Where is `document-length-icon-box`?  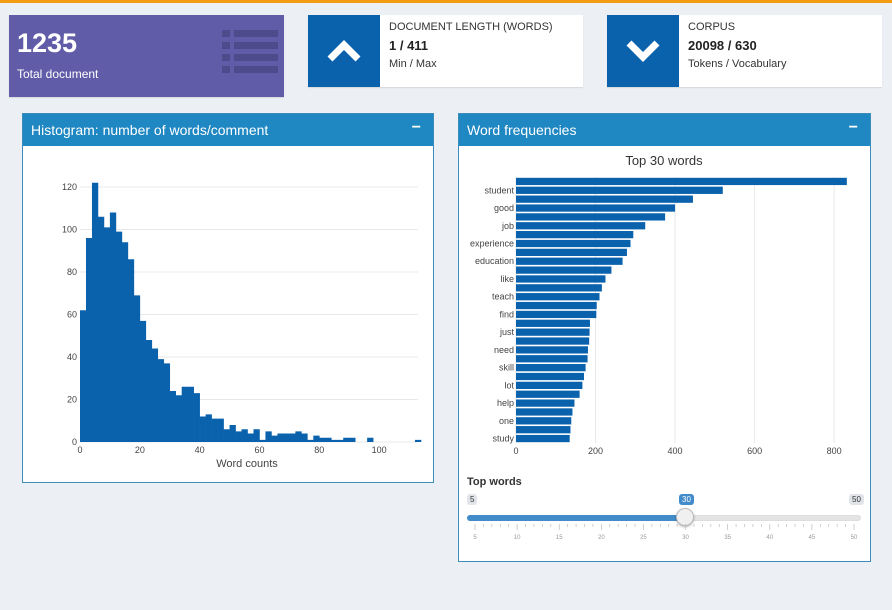
document-length-icon-box is located at coordinates (344, 51).